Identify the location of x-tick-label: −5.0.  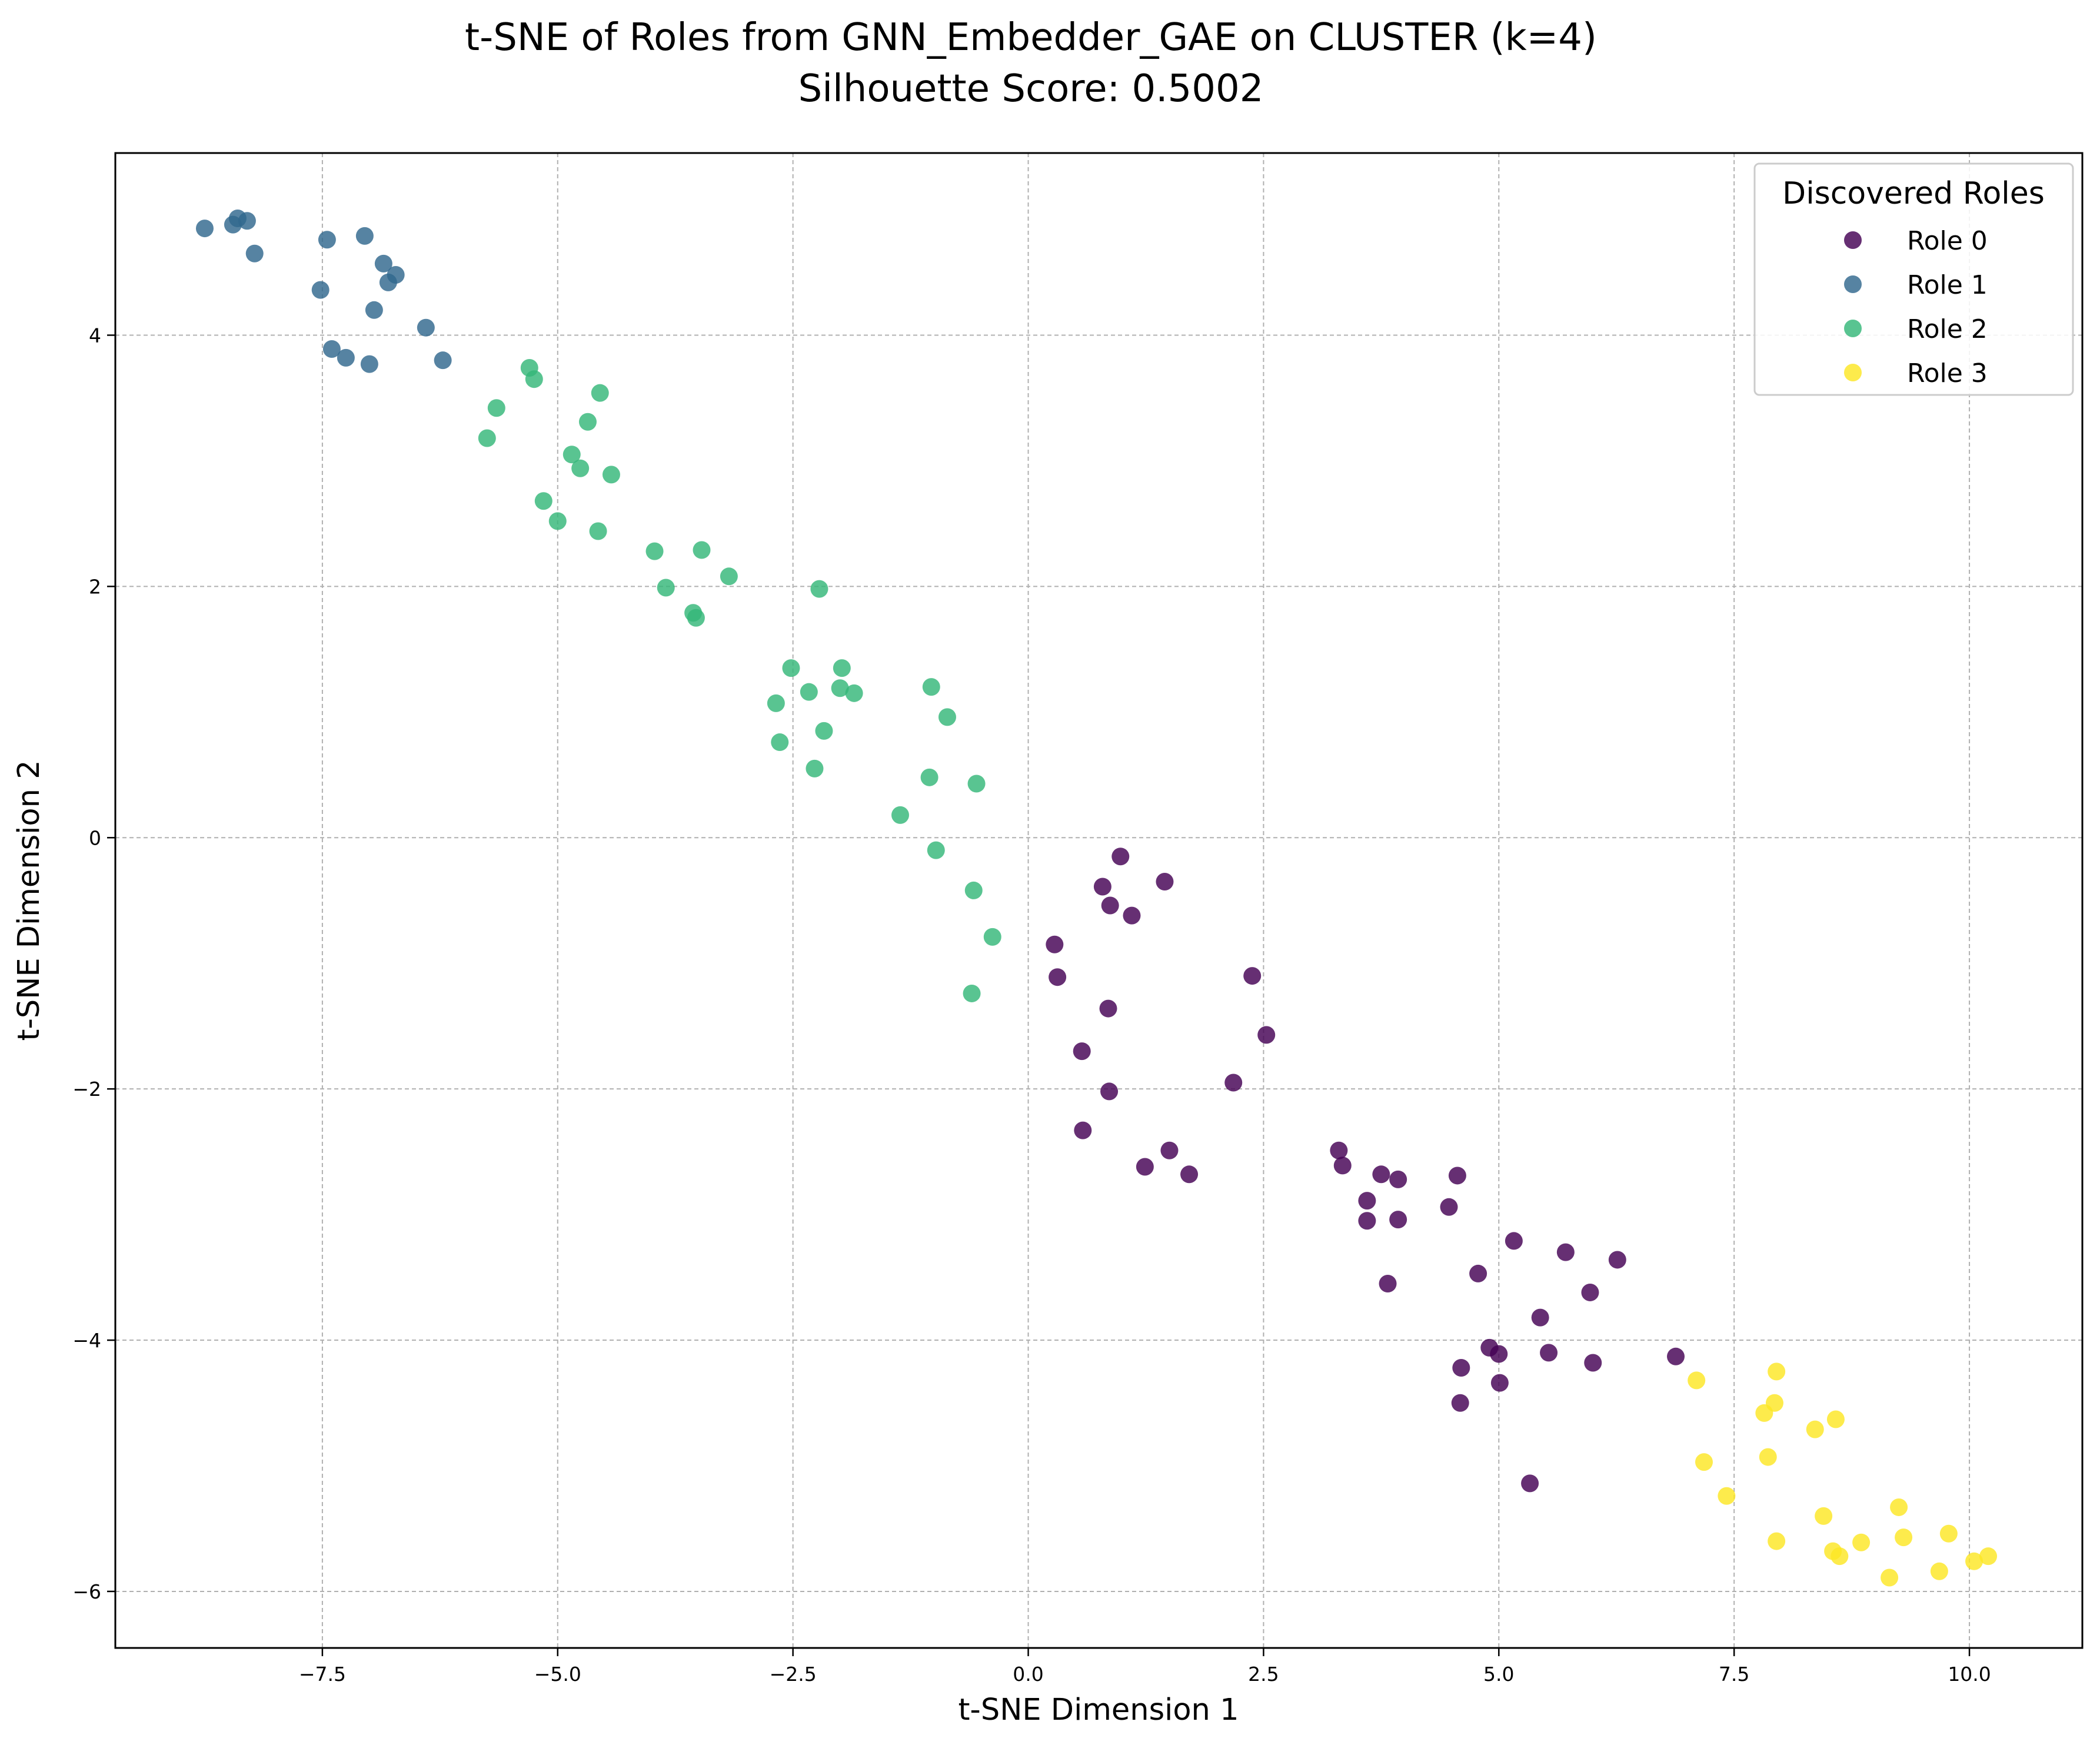
(557, 1675).